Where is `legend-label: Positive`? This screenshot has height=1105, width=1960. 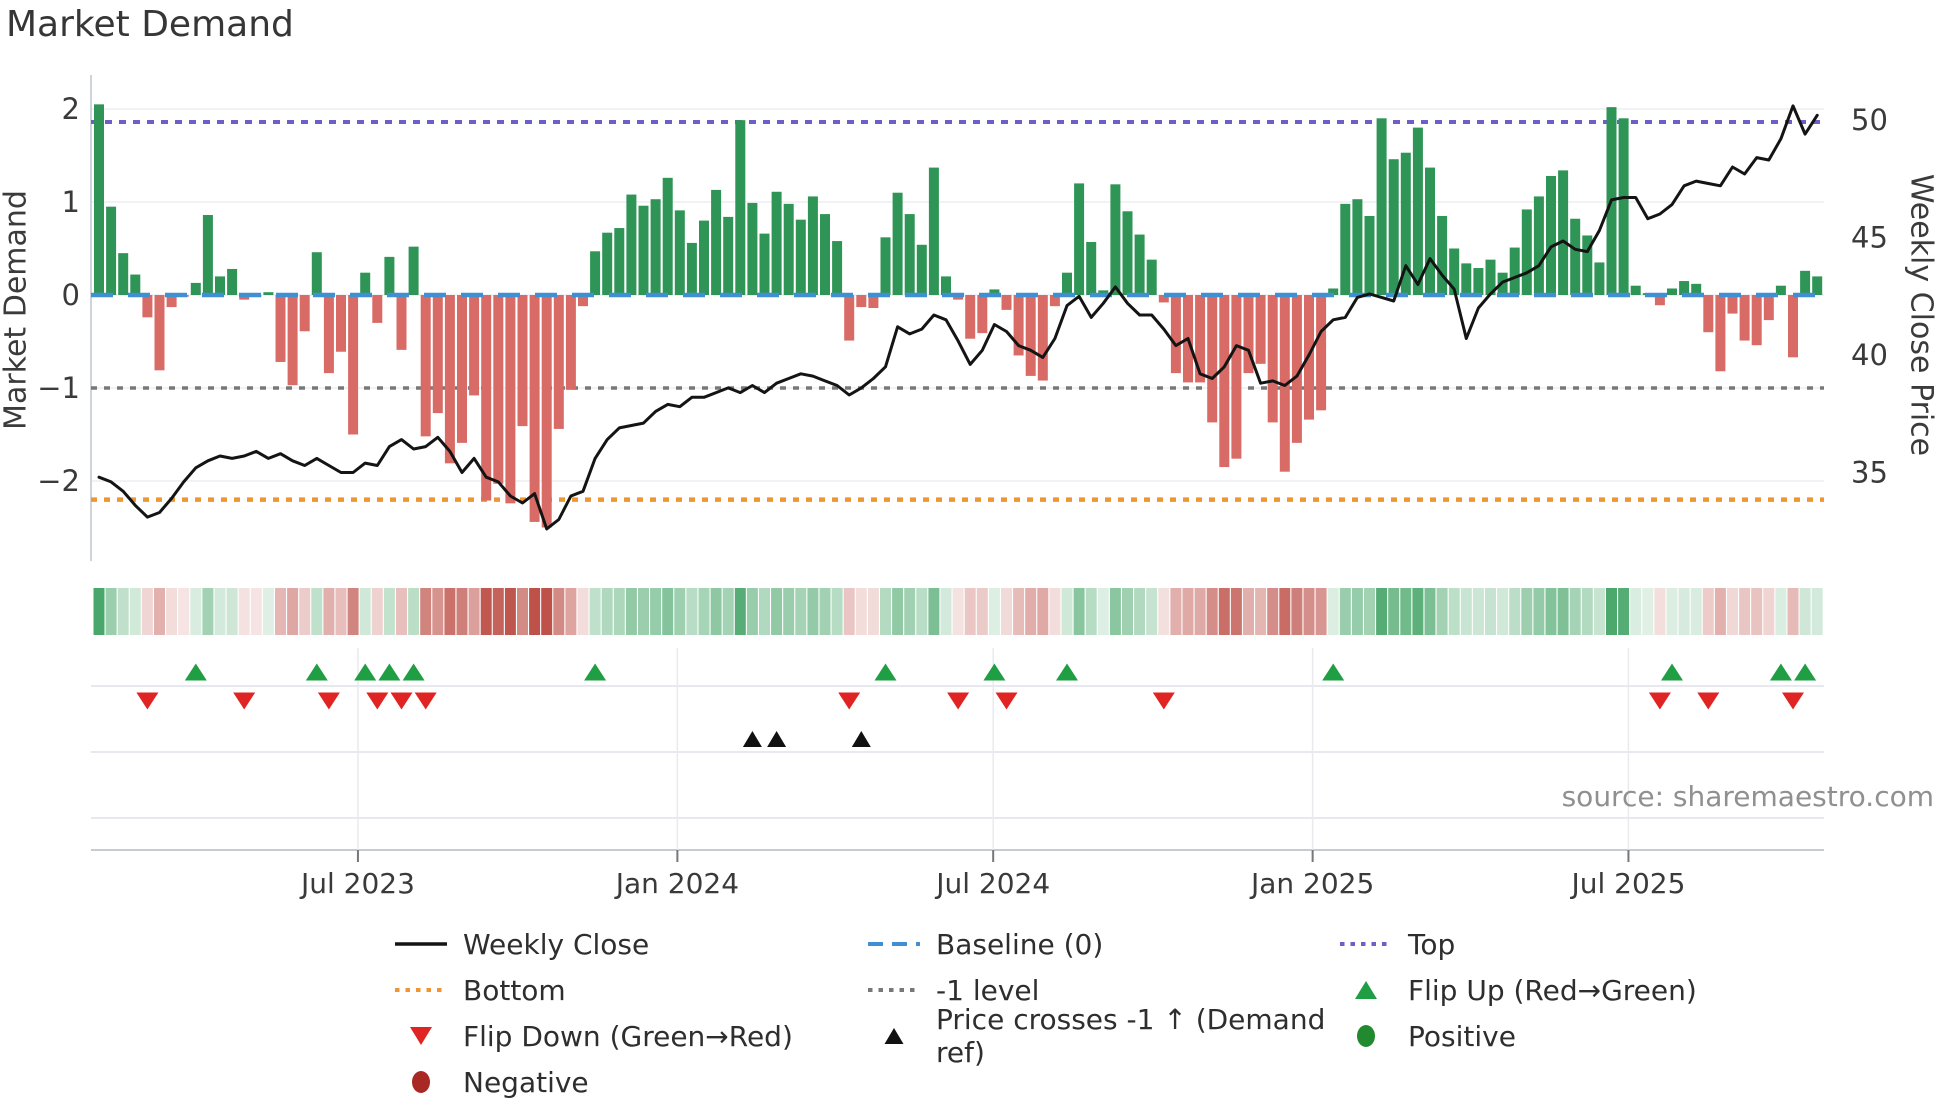 legend-label: Positive is located at coordinates (1462, 1036).